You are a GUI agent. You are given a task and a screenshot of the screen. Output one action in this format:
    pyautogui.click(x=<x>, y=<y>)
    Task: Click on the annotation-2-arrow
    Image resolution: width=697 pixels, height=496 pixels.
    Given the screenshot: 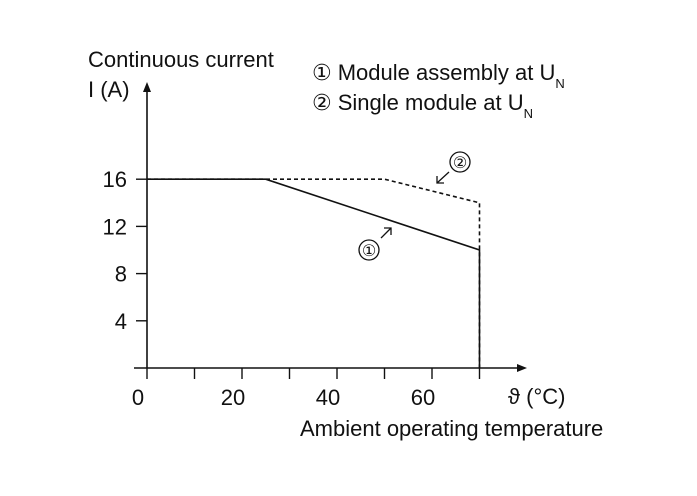 What is the action you would take?
    pyautogui.click(x=443, y=177)
    